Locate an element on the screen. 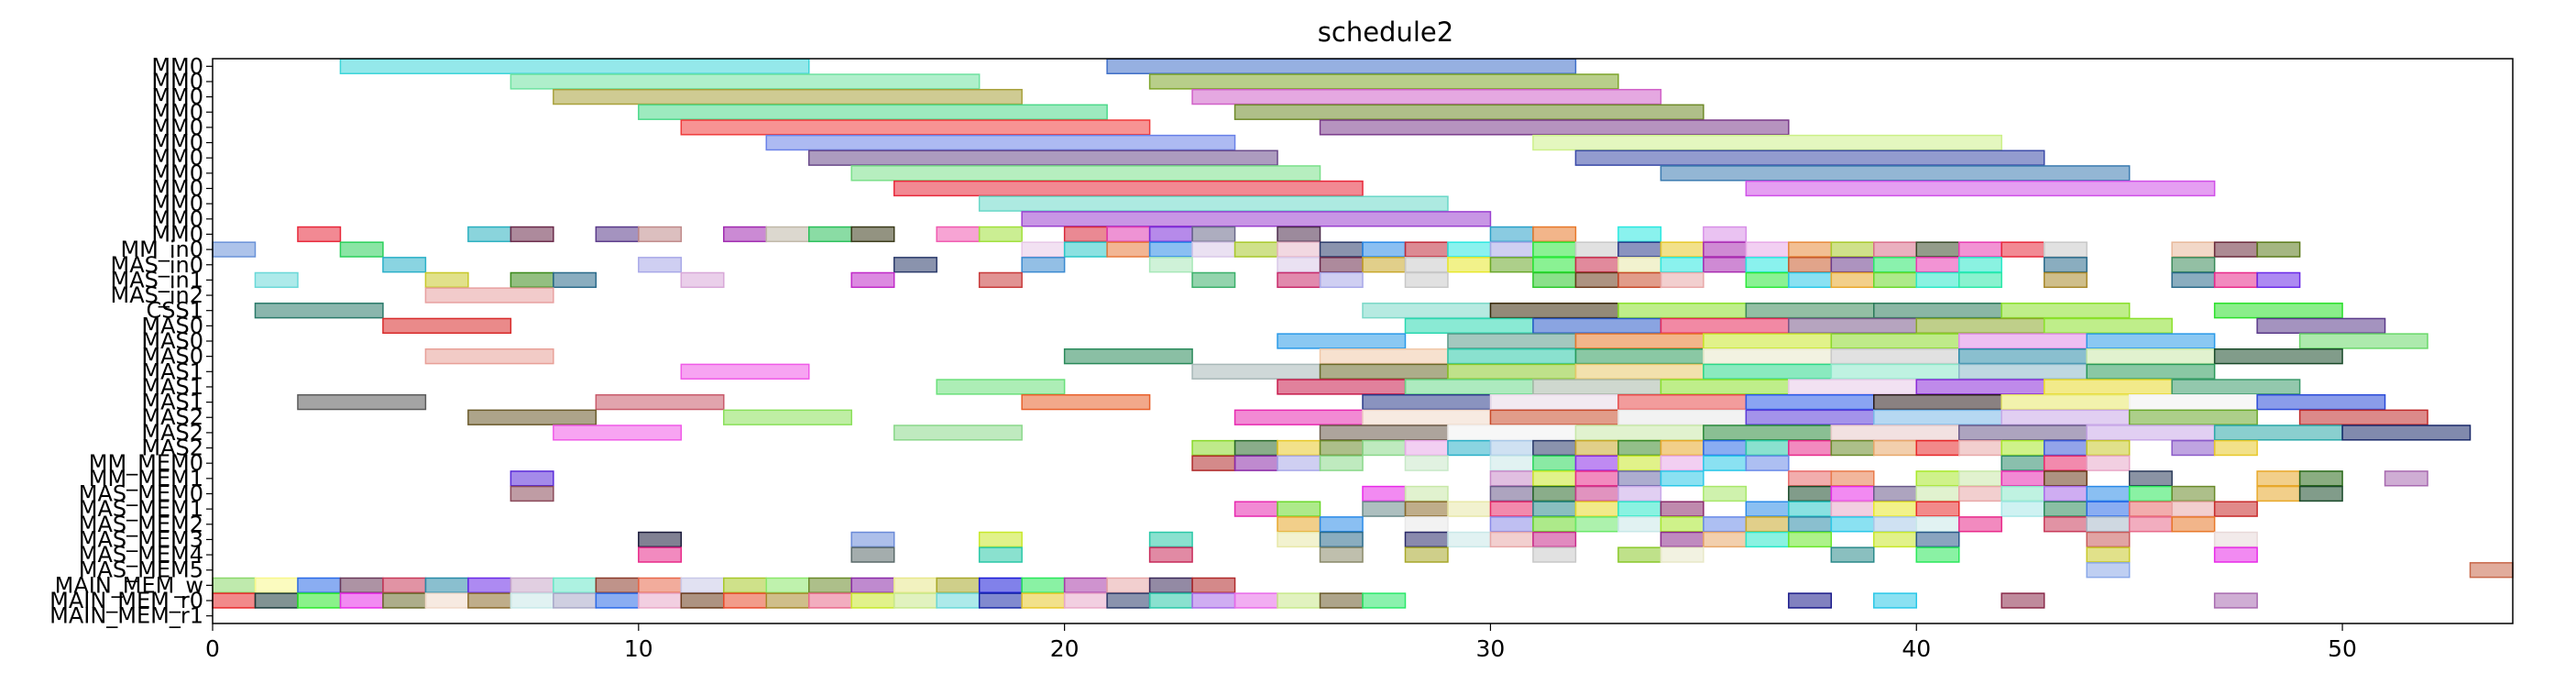  y-tick-label: CSS1 is located at coordinates (175, 311).